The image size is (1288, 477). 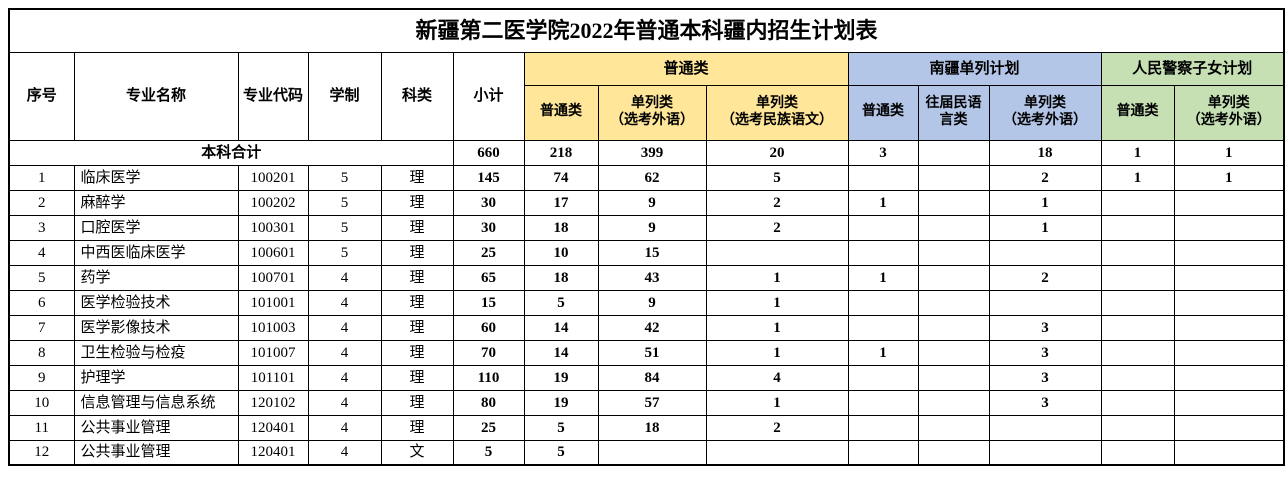 What do you see at coordinates (273, 252) in the screenshot?
I see `cell-major-code: 100601` at bounding box center [273, 252].